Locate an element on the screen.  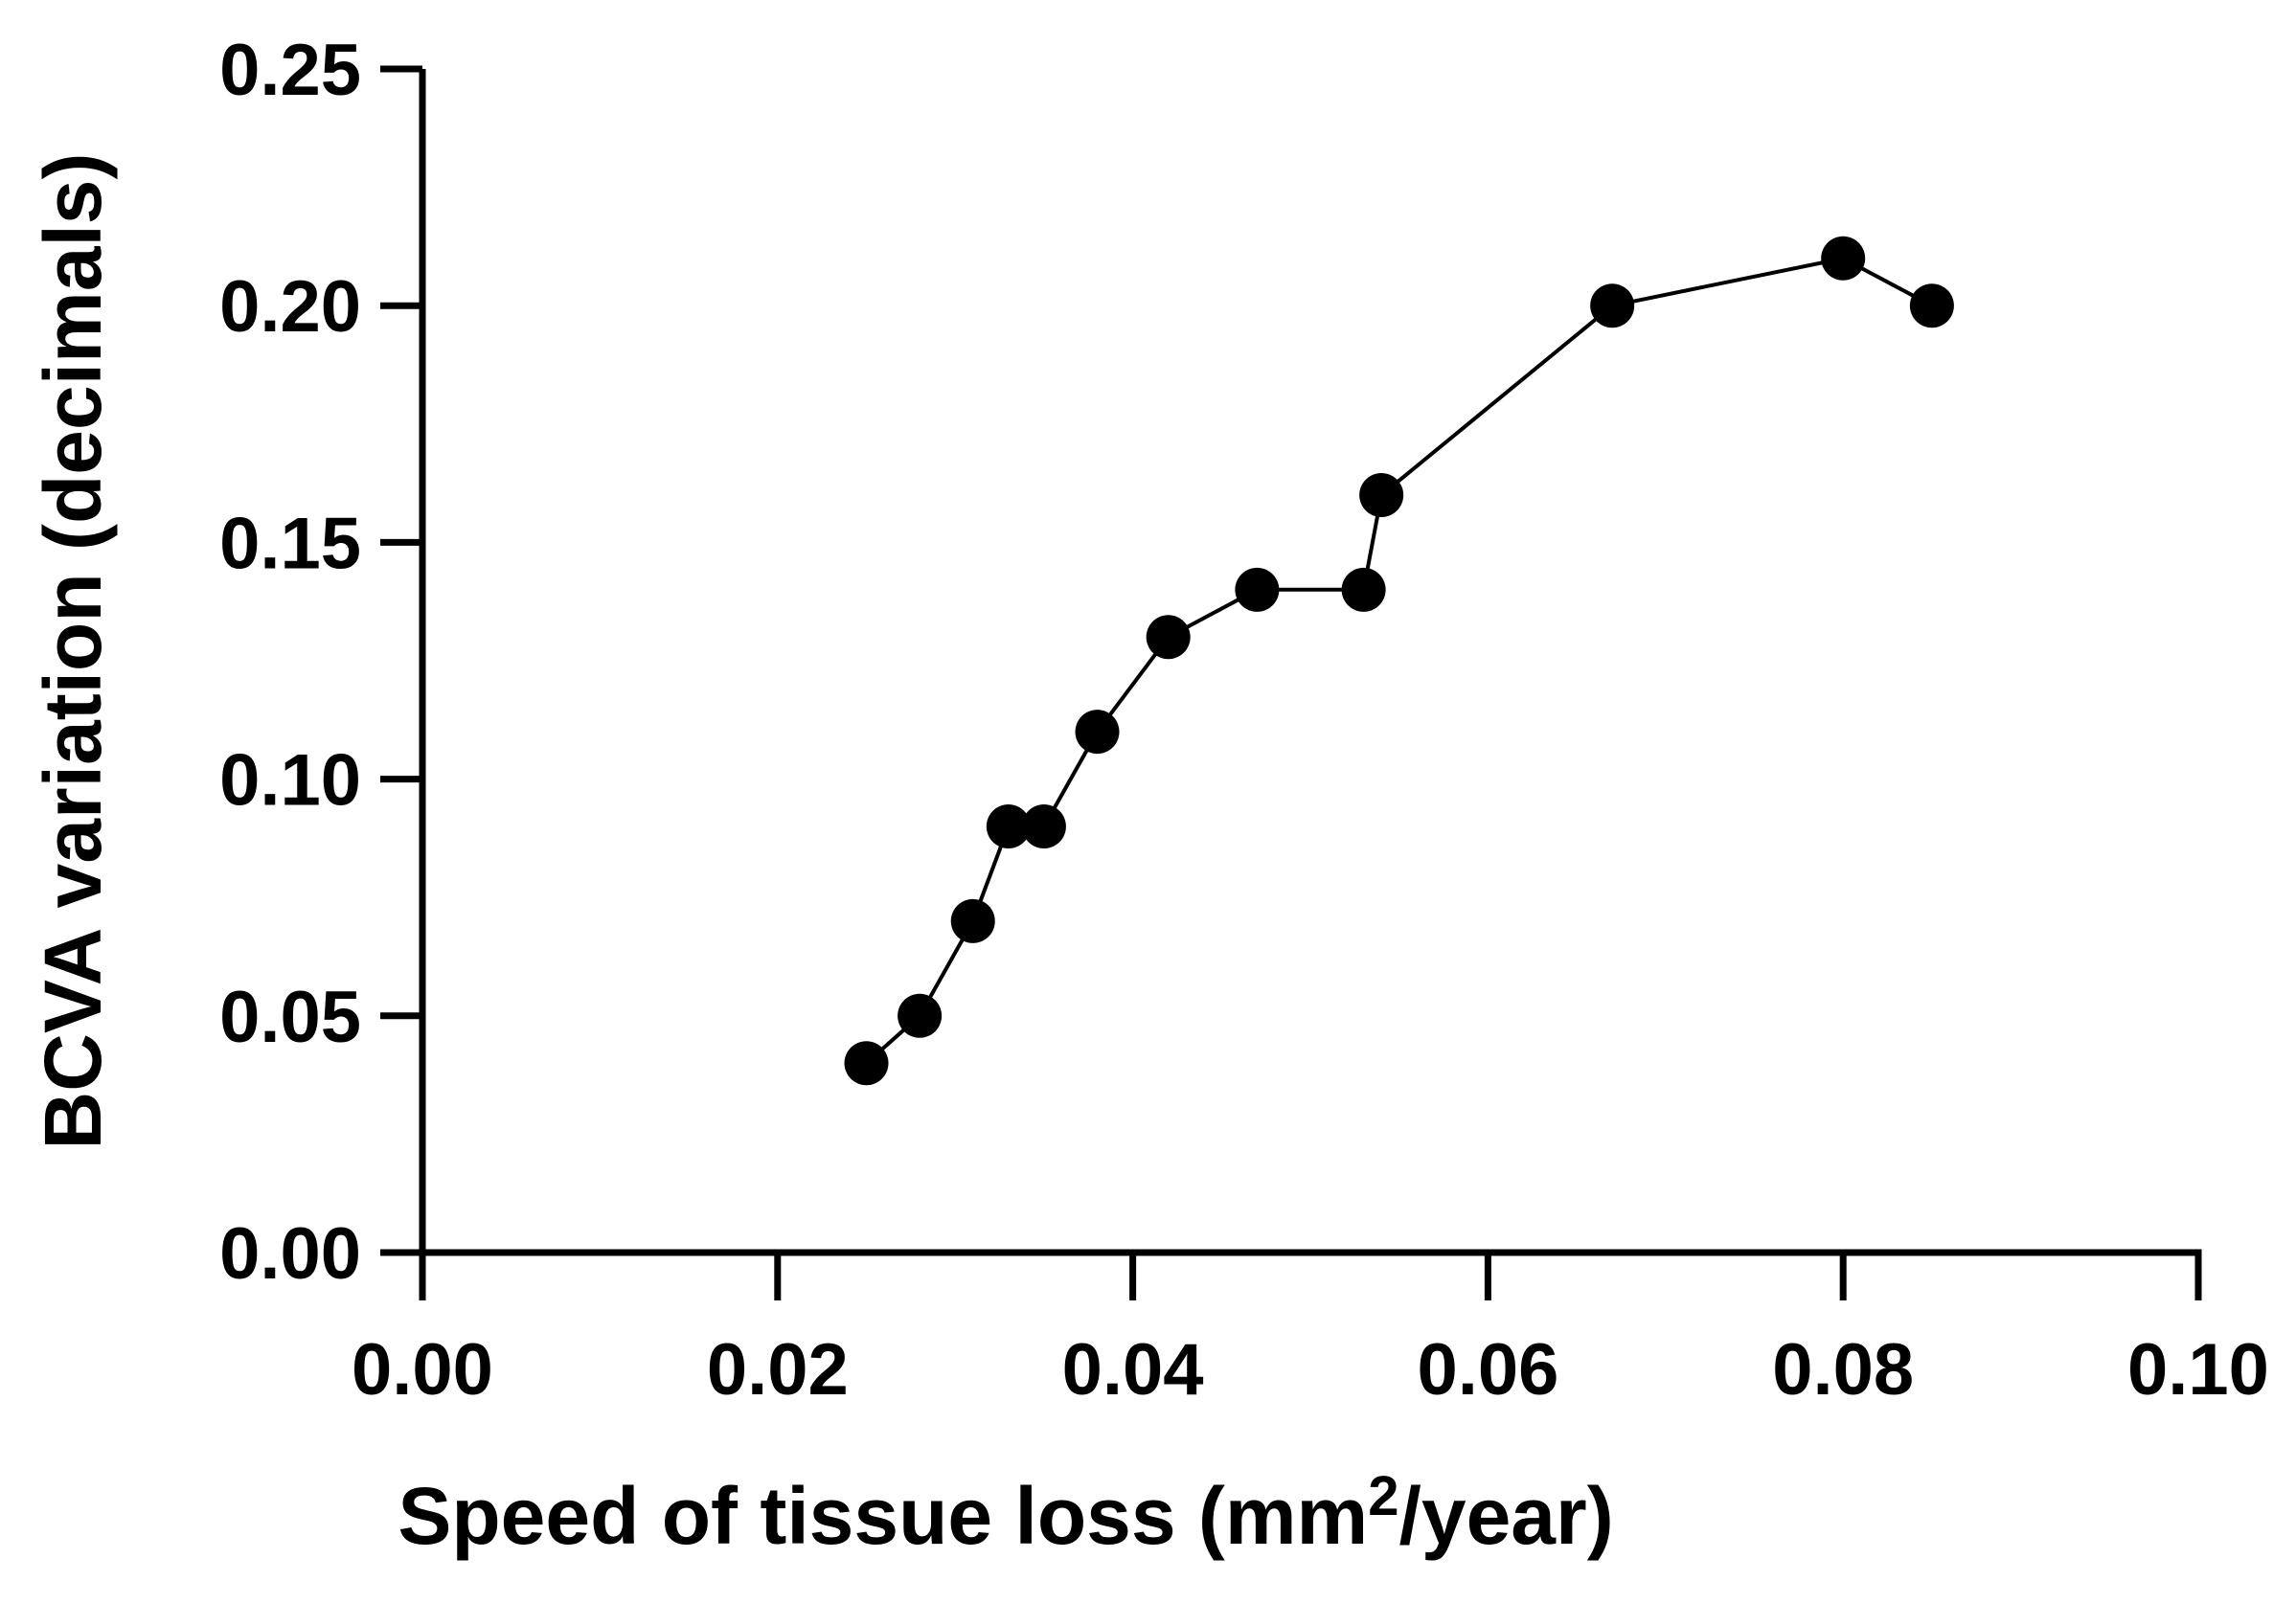
y-tick-label: 0.10 is located at coordinates (290, 781).